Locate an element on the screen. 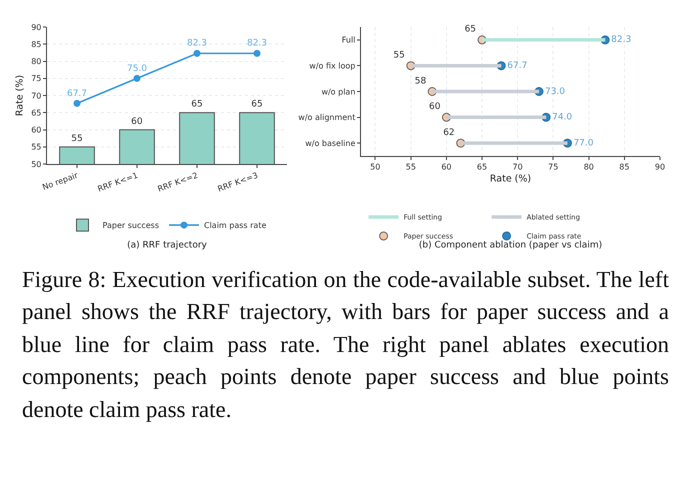 Image resolution: width=691 pixels, height=503 pixels. y-tick-label: 90 is located at coordinates (36, 27).